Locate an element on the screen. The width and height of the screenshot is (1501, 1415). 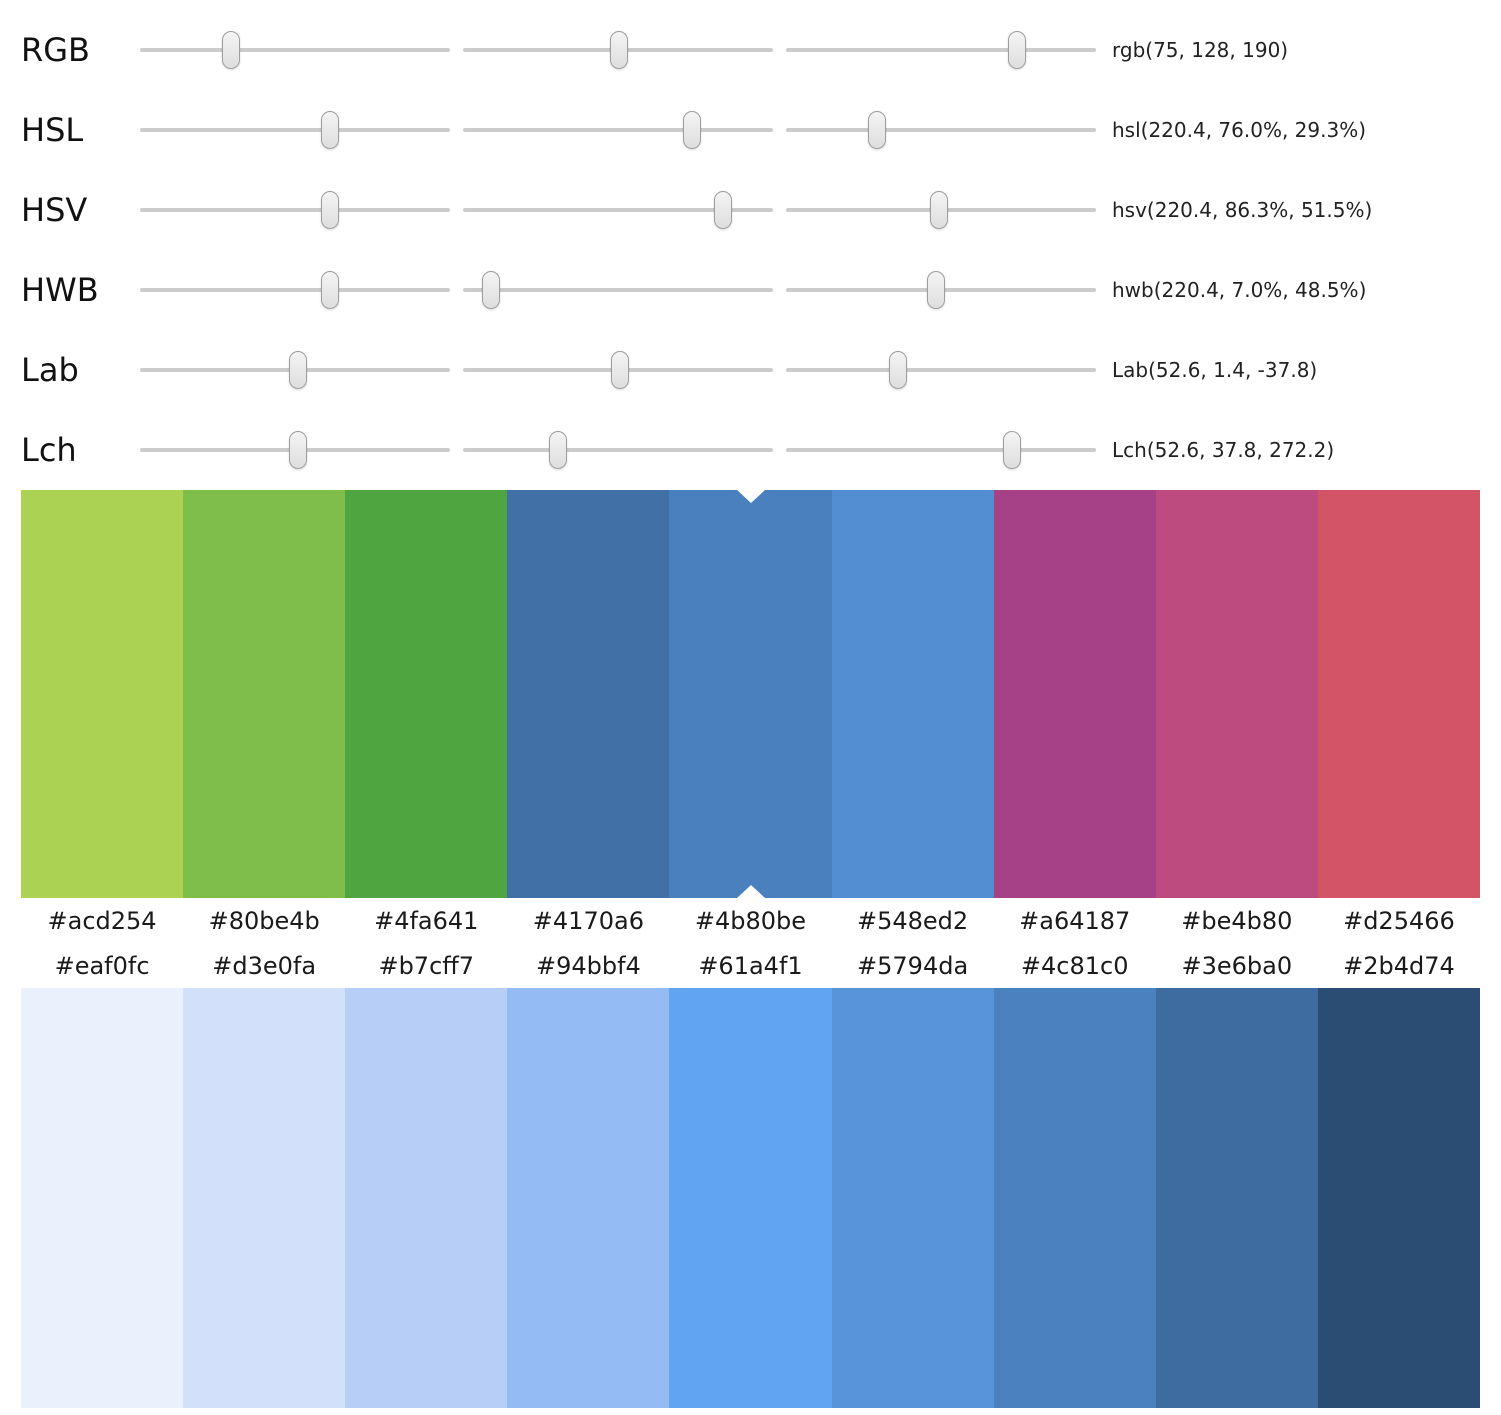
swatch-hex-label: #548ed2 is located at coordinates (913, 920).